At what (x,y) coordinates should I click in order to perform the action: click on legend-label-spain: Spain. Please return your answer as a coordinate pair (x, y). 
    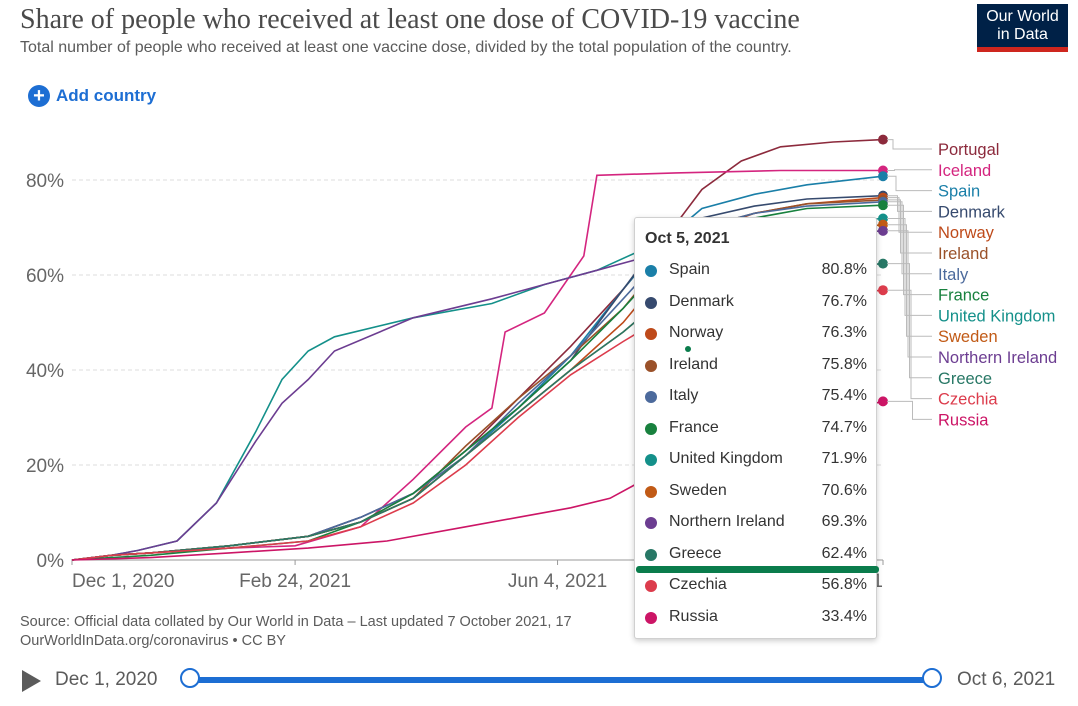
    Looking at the image, I should click on (959, 192).